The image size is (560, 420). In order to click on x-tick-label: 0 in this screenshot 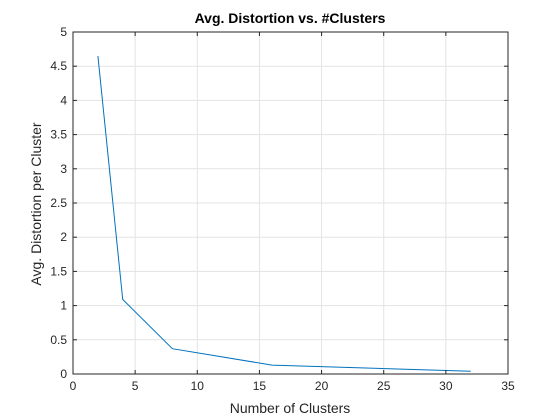, I will do `click(73, 386)`.